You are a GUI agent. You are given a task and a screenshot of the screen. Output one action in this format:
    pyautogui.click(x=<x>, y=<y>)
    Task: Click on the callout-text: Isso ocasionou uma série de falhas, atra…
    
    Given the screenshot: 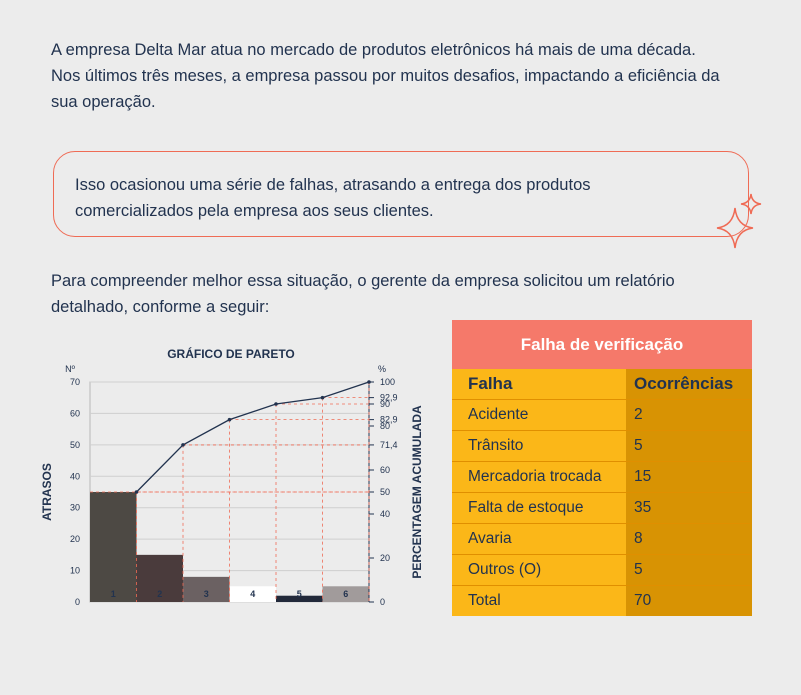 What is the action you would take?
    pyautogui.click(x=395, y=198)
    